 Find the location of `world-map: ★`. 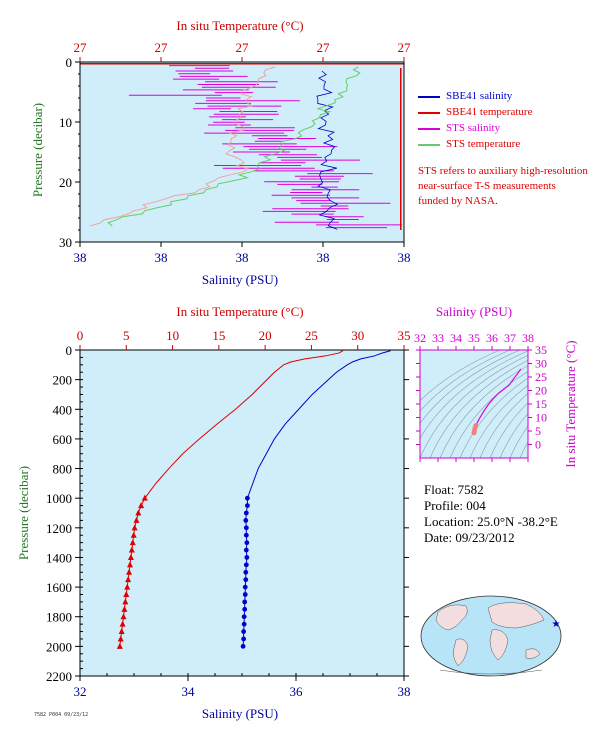

world-map: ★ is located at coordinates (491, 636).